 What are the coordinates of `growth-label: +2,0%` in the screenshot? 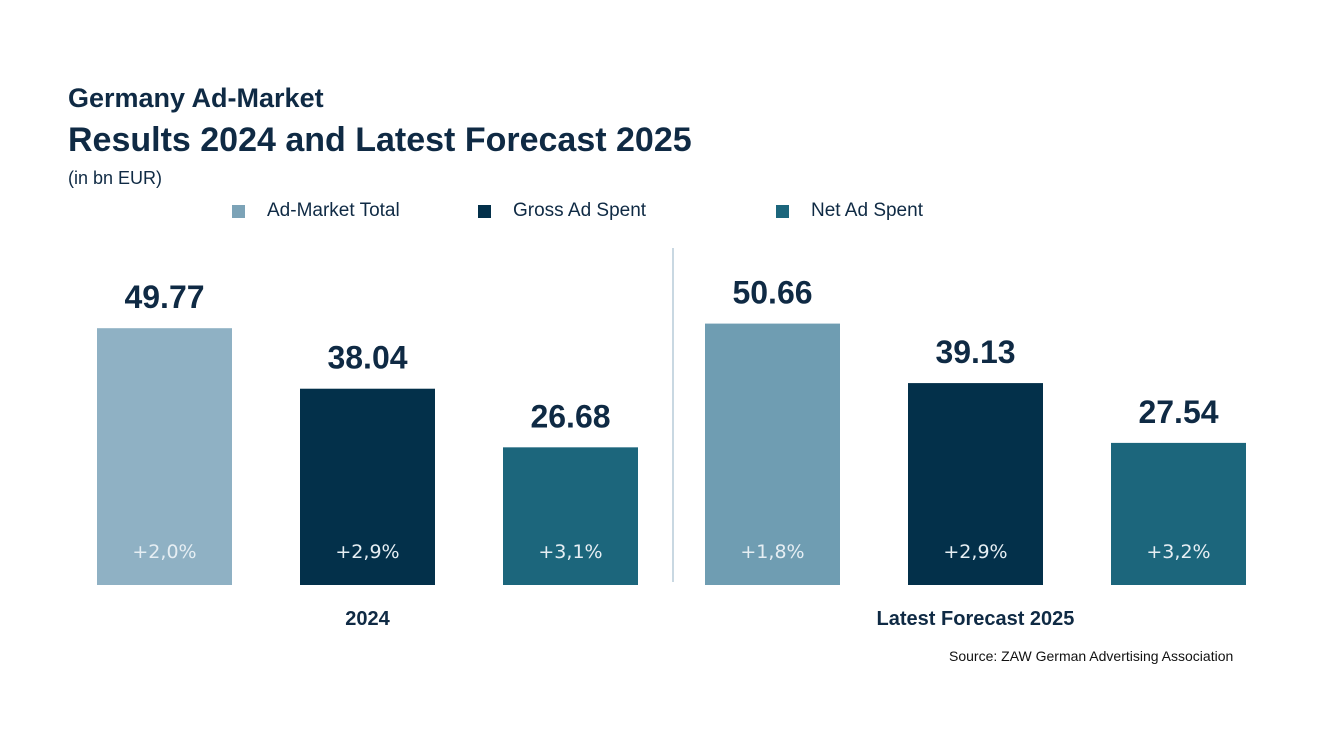 It's located at (164, 552).